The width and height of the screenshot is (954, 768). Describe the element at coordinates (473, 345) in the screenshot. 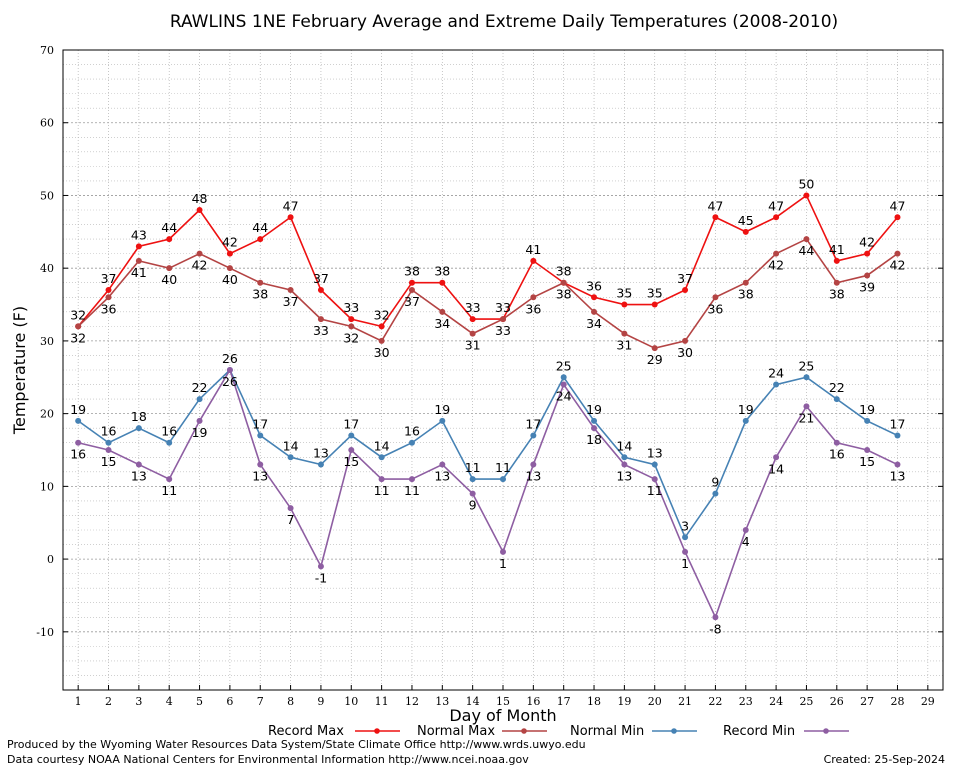

I see `normal-max-data-label: 31` at that location.